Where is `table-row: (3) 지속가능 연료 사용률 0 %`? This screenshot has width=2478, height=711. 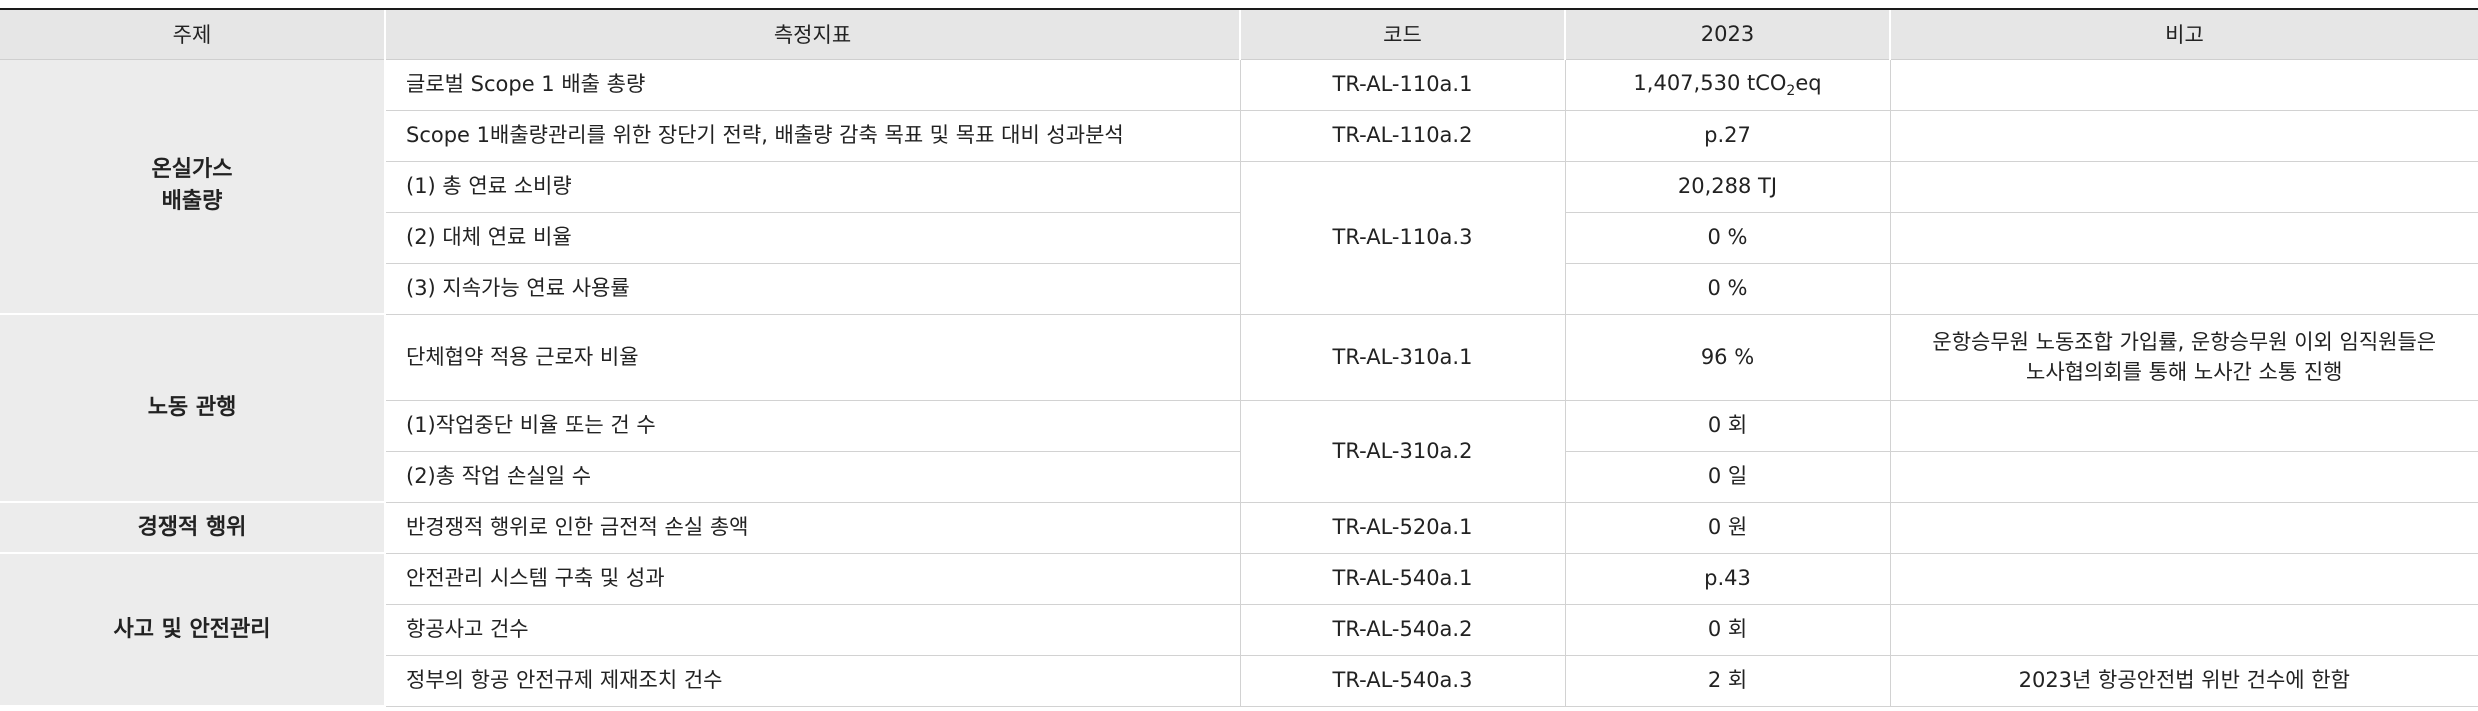 table-row: (3) 지속가능 연료 사용률 0 % is located at coordinates (1239, 289).